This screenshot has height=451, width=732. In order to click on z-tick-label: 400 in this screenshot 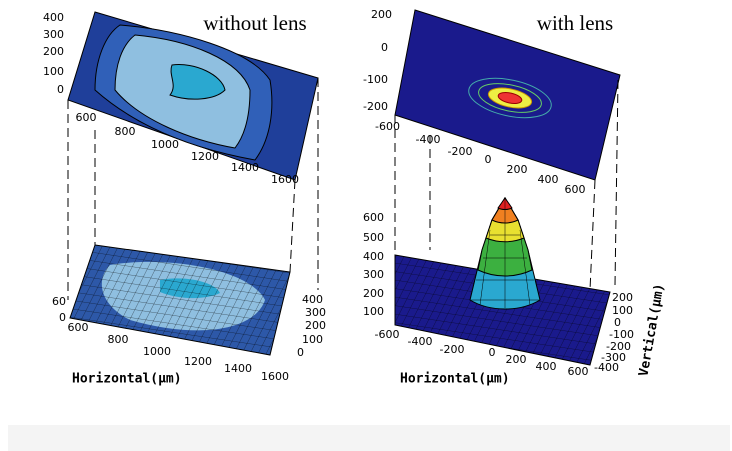, I will do `click(373, 256)`.